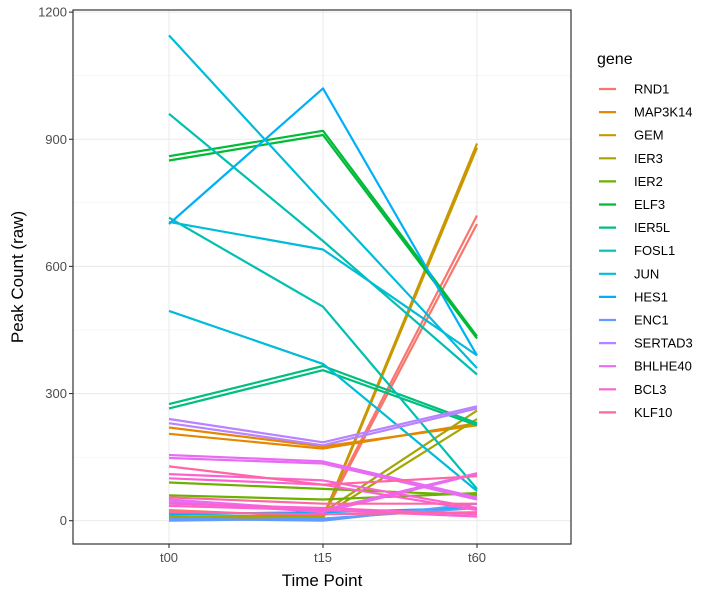 The height and width of the screenshot is (600, 720). What do you see at coordinates (629, 273) in the screenshot?
I see `legend-item-jun: JUN` at bounding box center [629, 273].